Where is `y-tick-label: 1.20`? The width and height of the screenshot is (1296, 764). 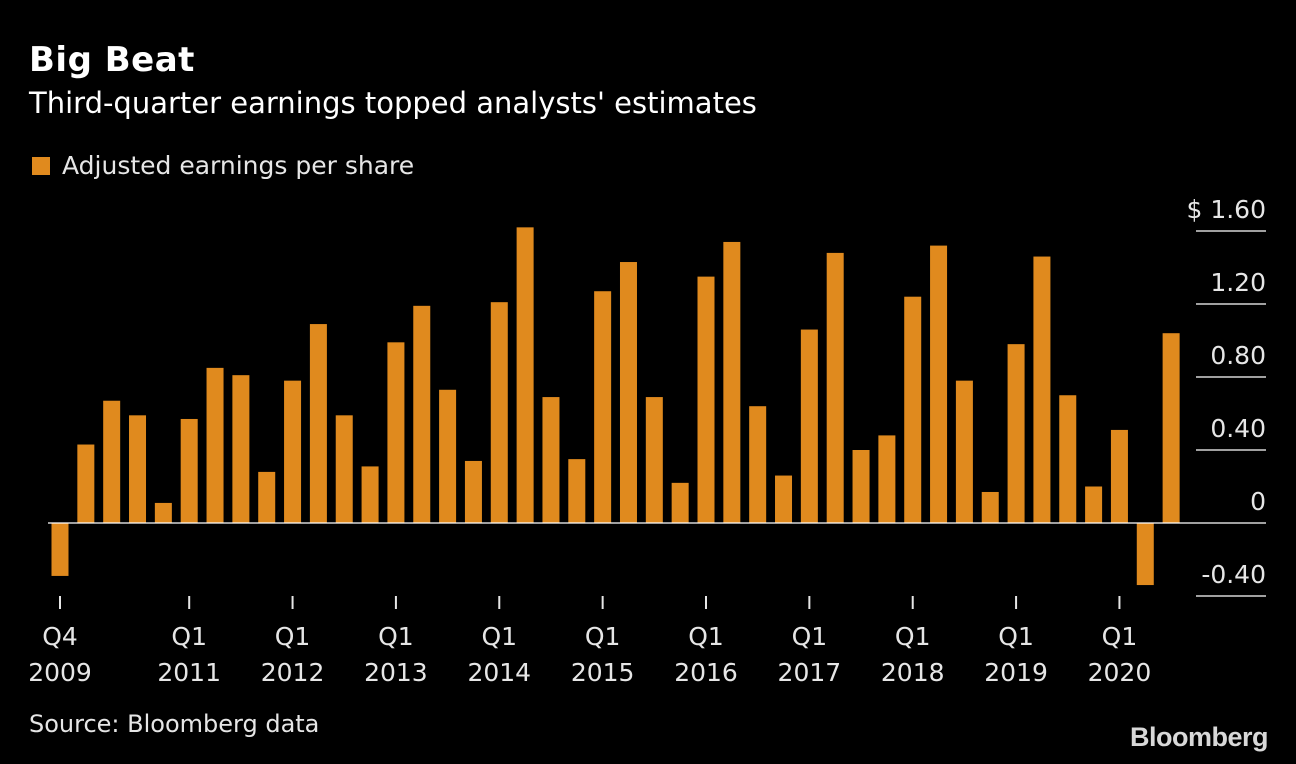
y-tick-label: 1.20 is located at coordinates (1238, 282).